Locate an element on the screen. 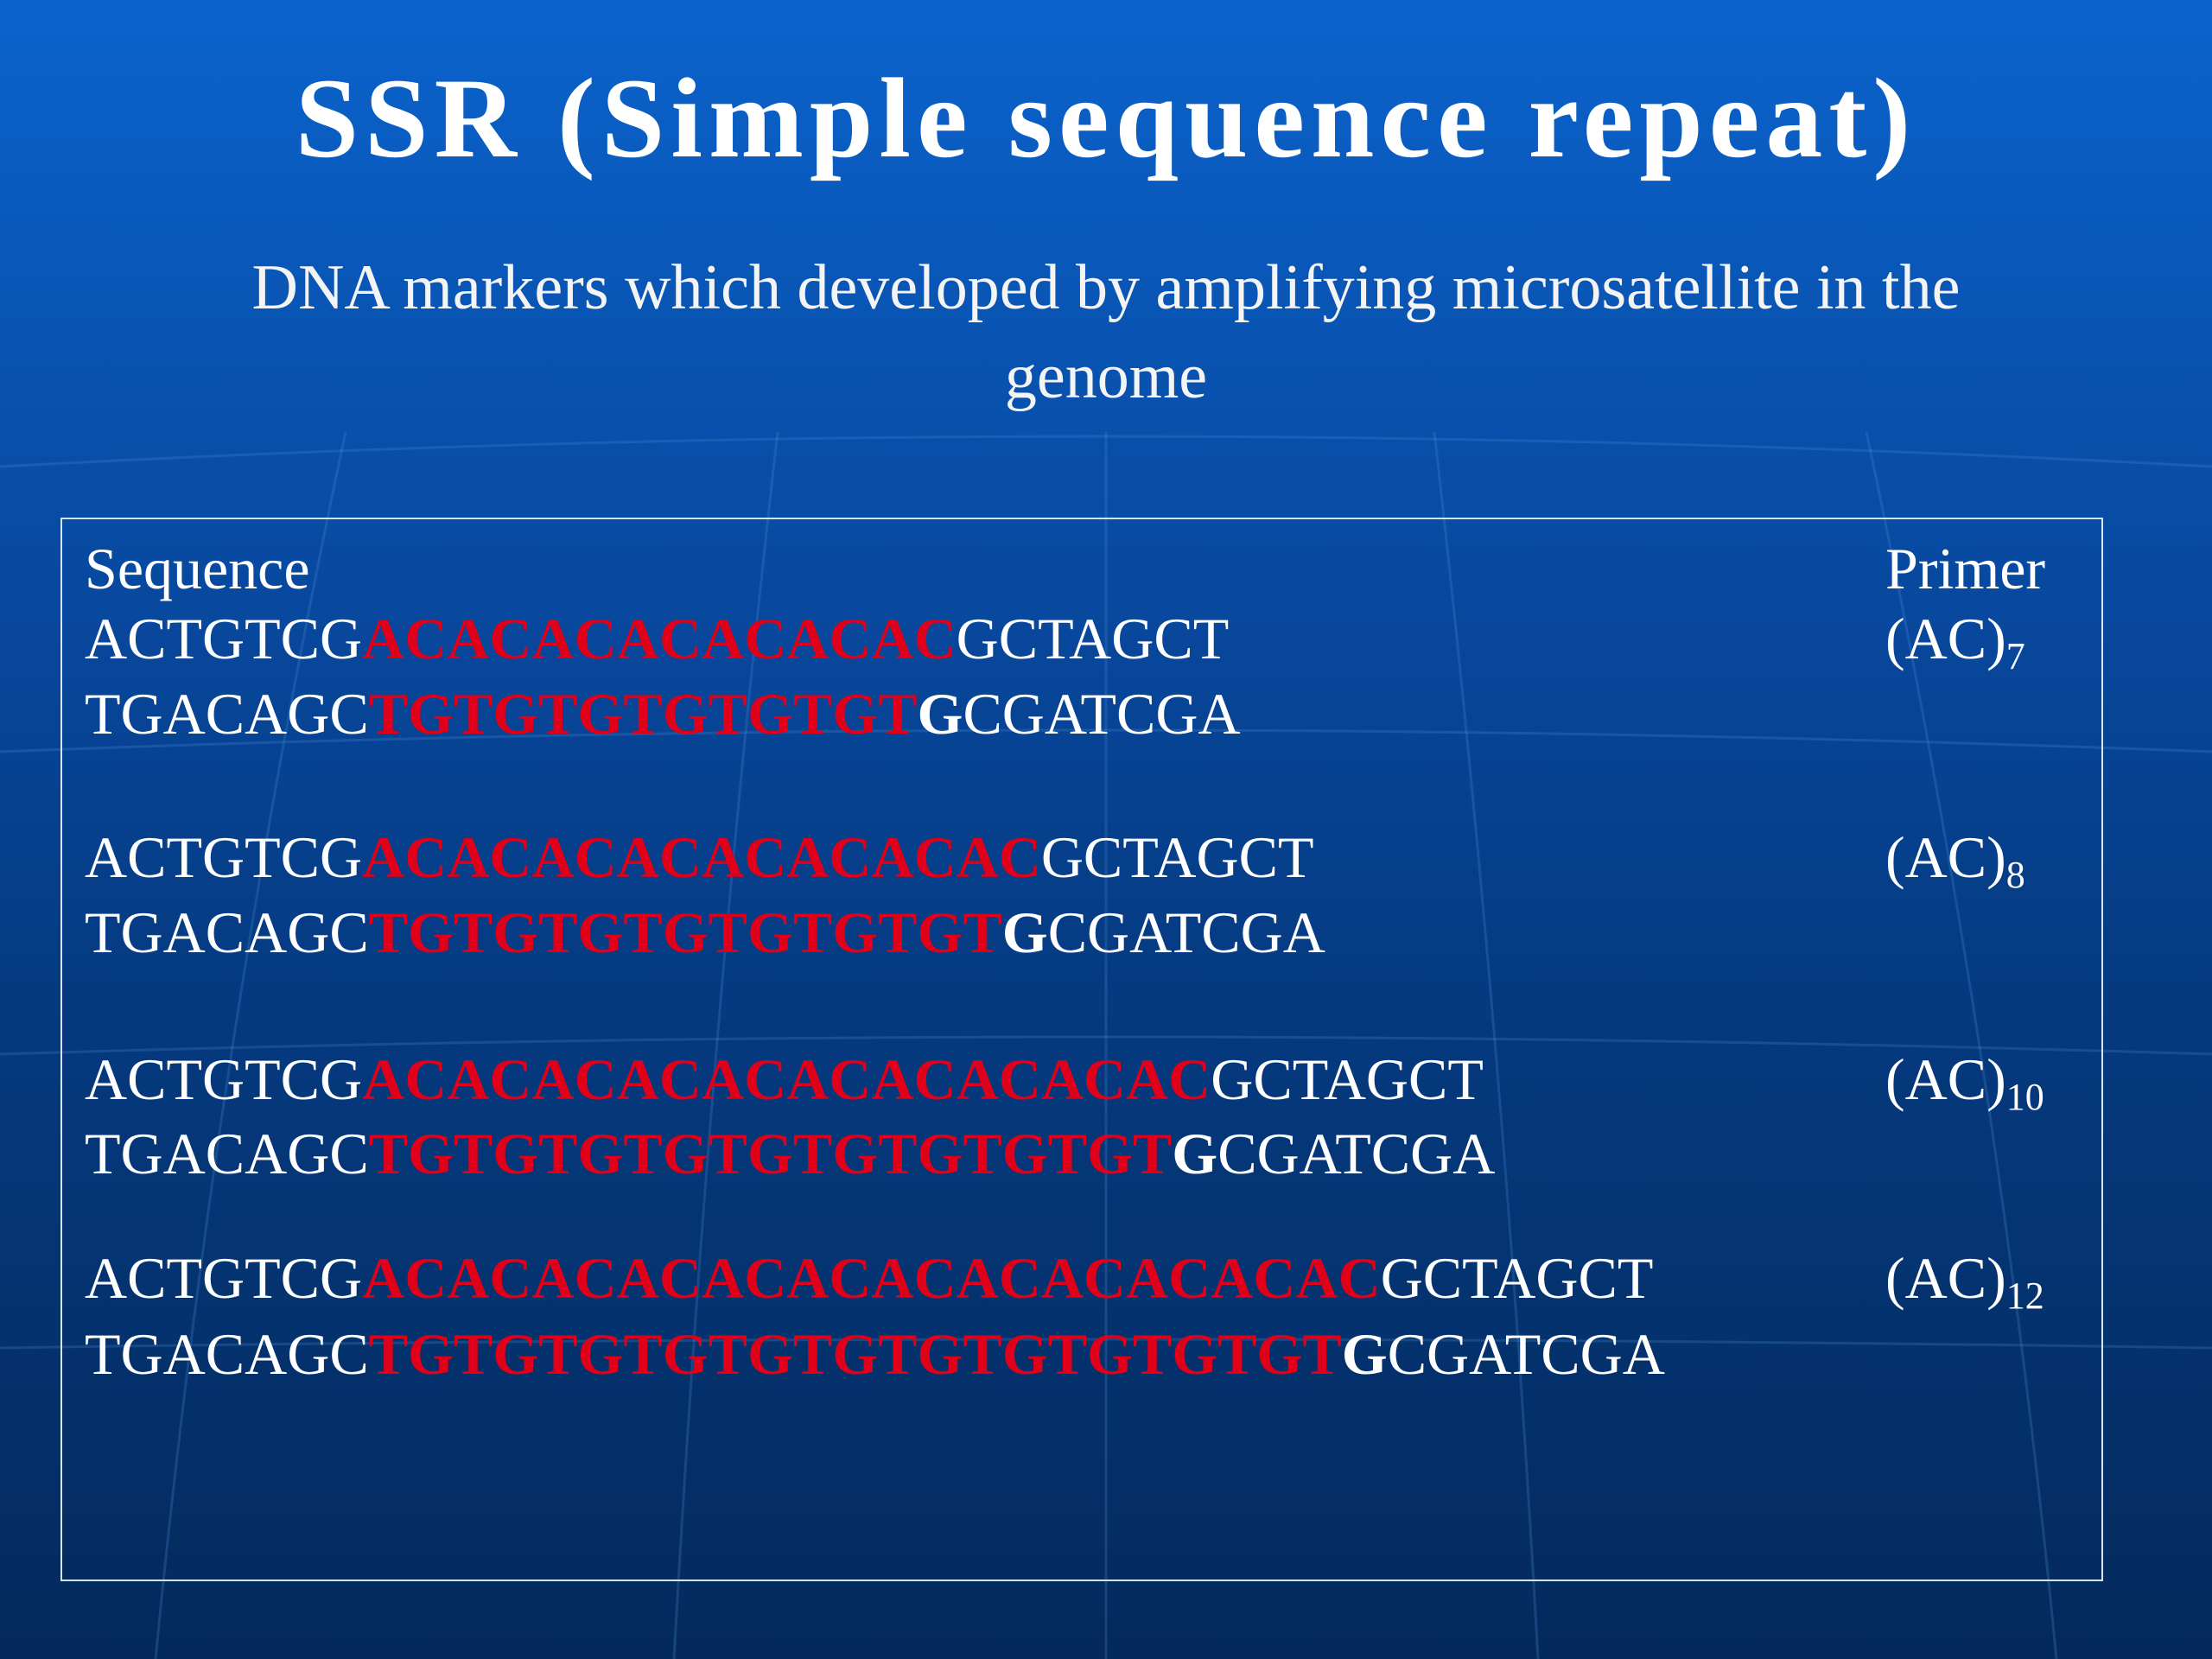 This screenshot has width=2212, height=1659. bottom-strand: TGACAGCTGTGTGTGTGTGTGCGATCGA is located at coordinates (663, 713).